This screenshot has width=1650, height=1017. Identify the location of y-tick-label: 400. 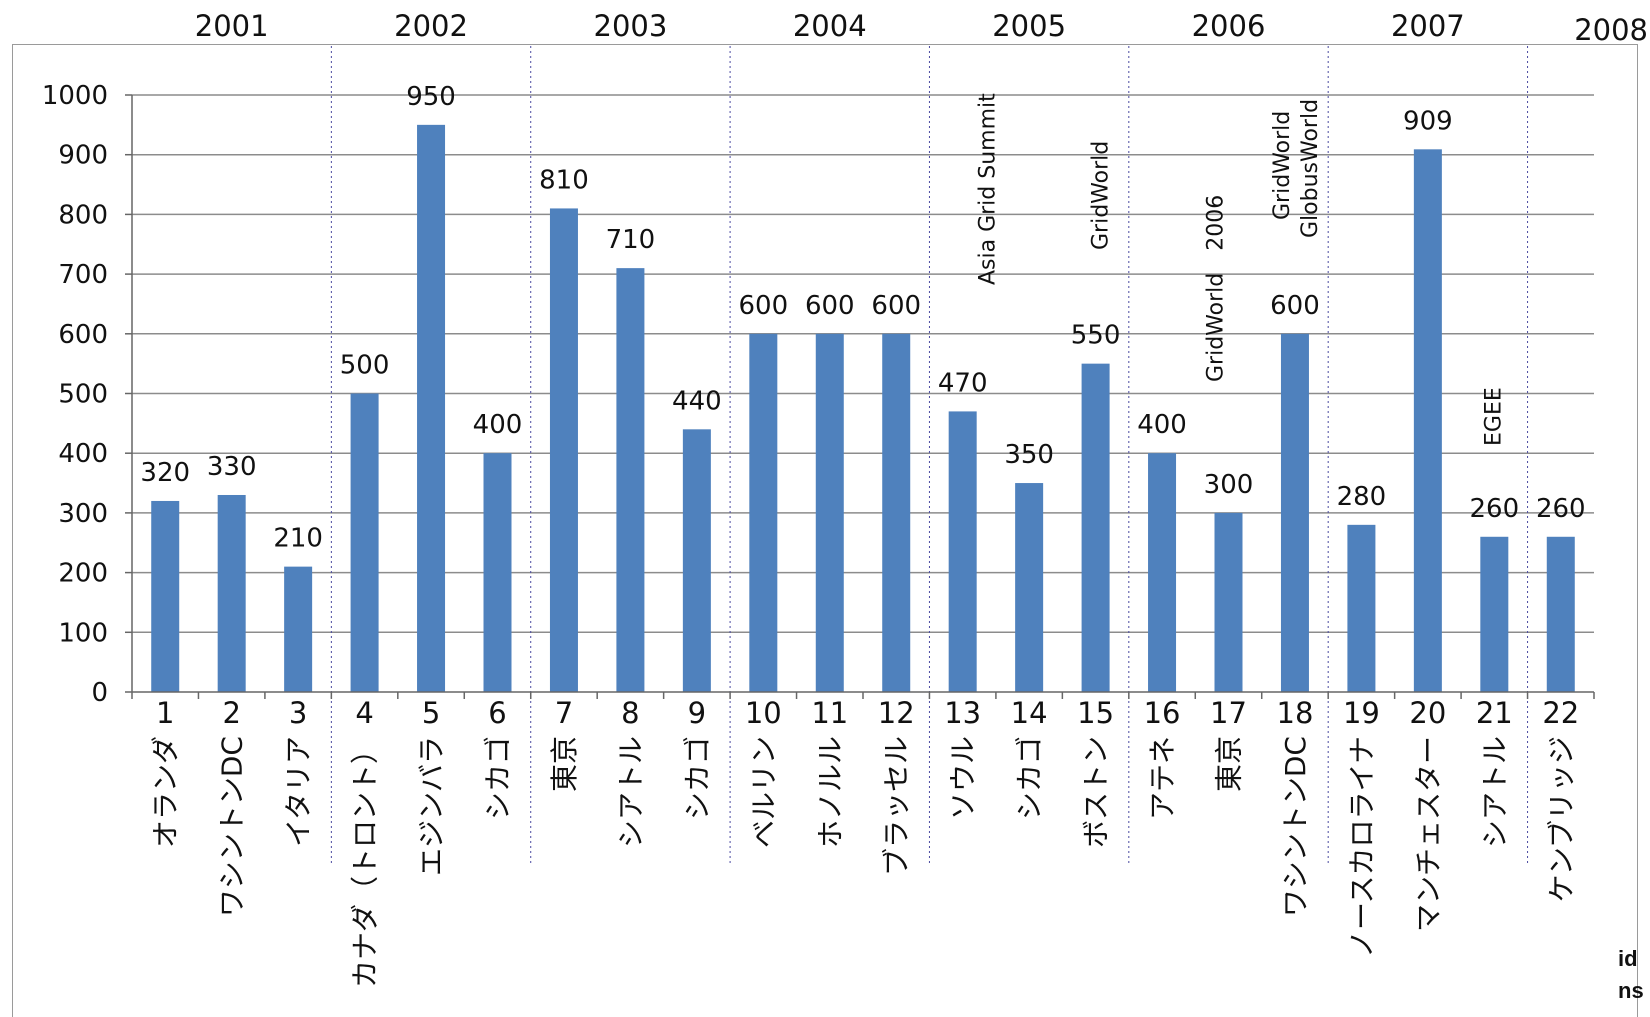
(83, 454).